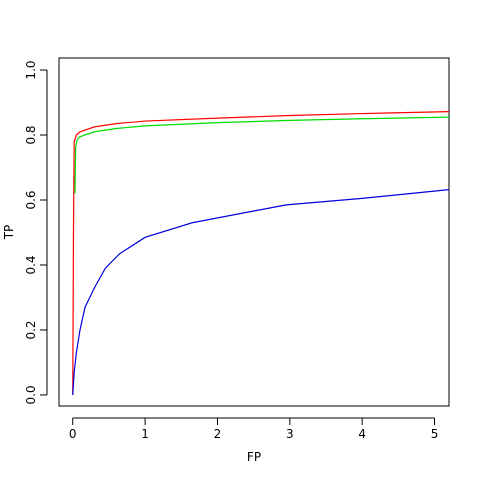  Describe the element at coordinates (145, 434) in the screenshot. I see `x-tick-label: 1` at that location.